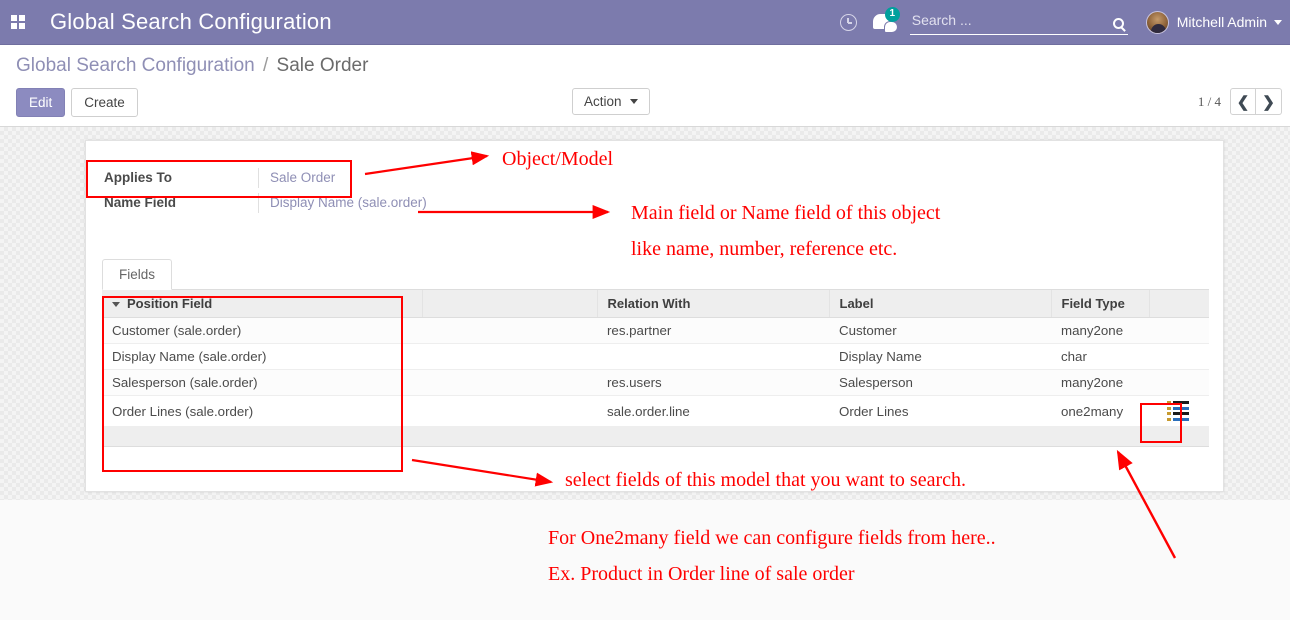  Describe the element at coordinates (603, 101) in the screenshot. I see `action-menu-label: Action` at that location.